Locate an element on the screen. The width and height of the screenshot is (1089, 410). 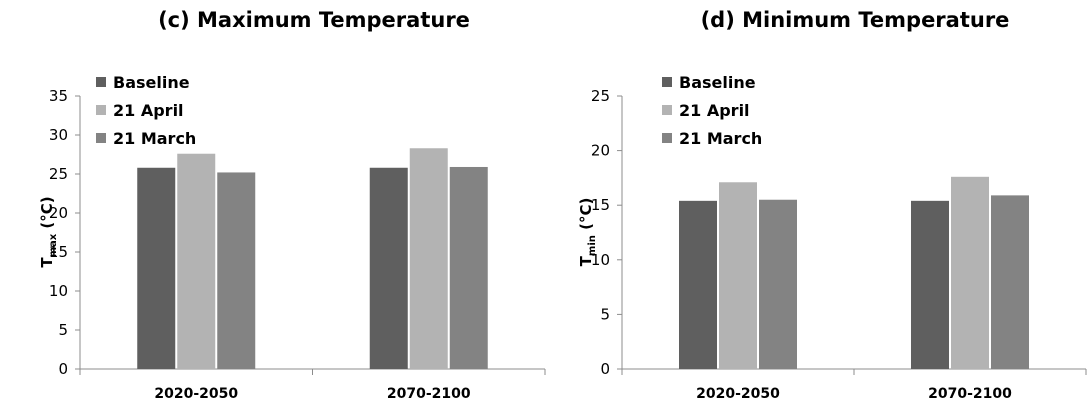
y-tick-label: 30 is located at coordinates (58, 135).